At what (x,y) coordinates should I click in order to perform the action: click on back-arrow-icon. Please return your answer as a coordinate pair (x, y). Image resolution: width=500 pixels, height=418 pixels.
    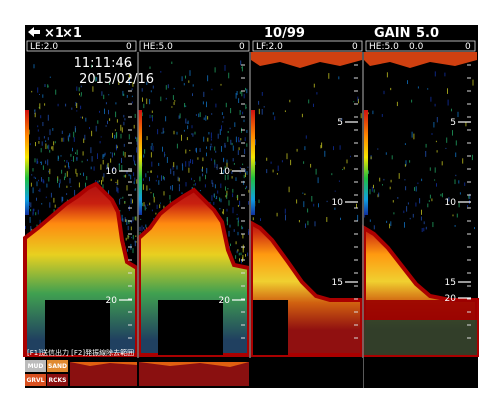
    Looking at the image, I should click on (34, 32).